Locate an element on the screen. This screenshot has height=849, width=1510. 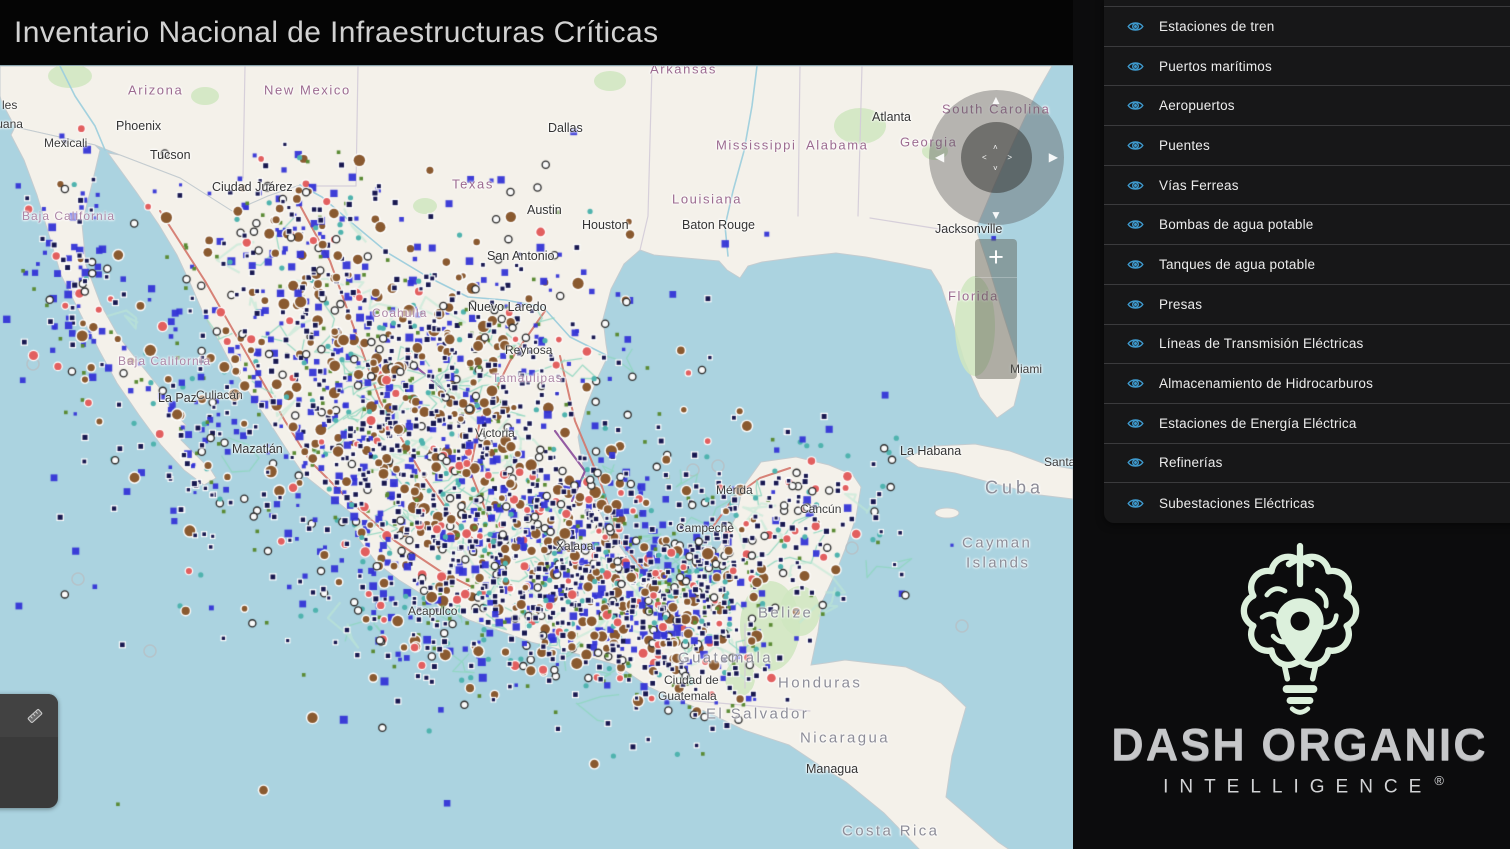
layer-item: Bombas de agua potable is located at coordinates (1307, 225).